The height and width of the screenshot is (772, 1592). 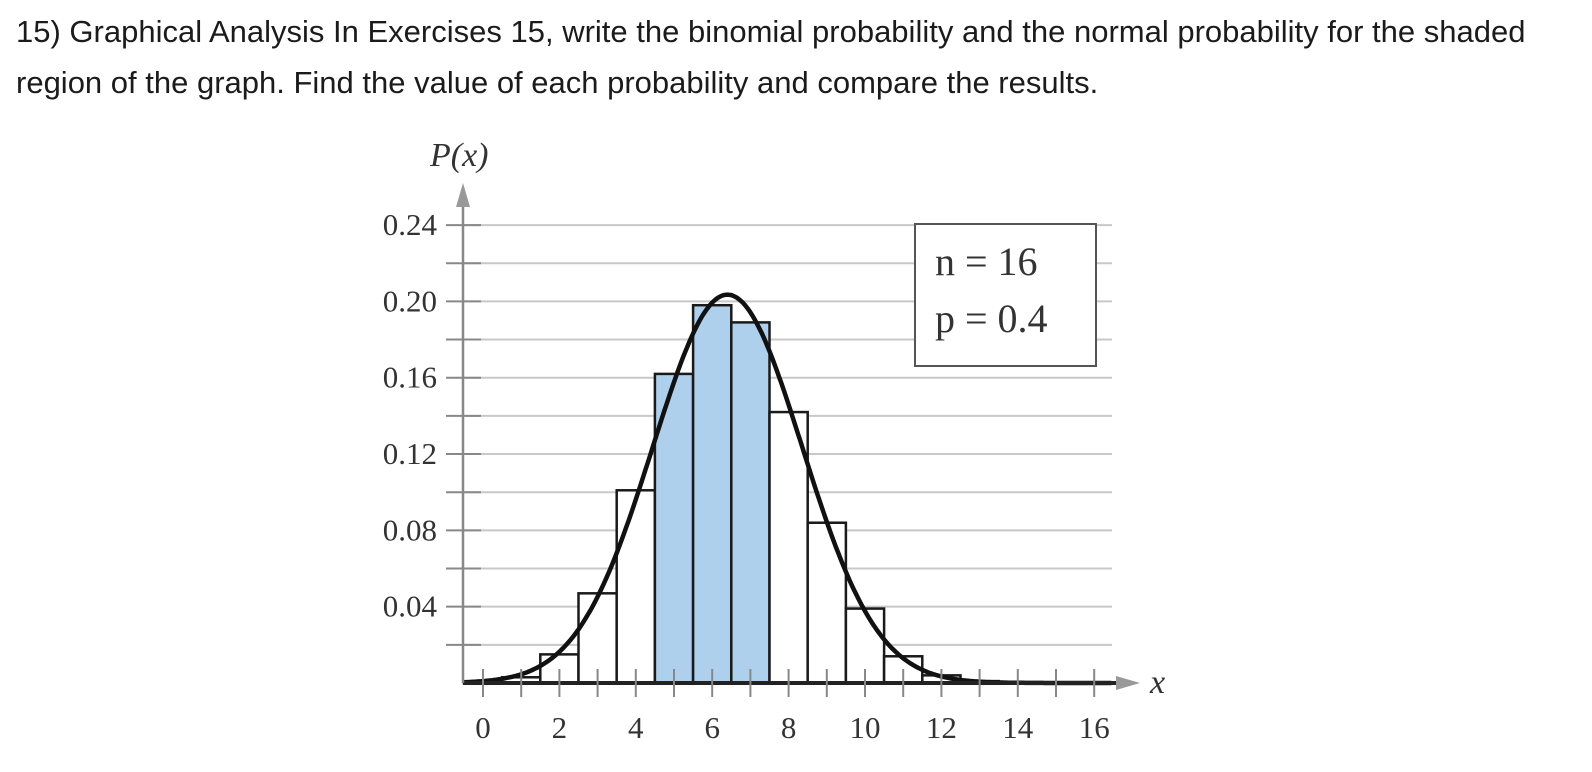 I want to click on y-tick-label: 0.04, so click(x=410, y=606).